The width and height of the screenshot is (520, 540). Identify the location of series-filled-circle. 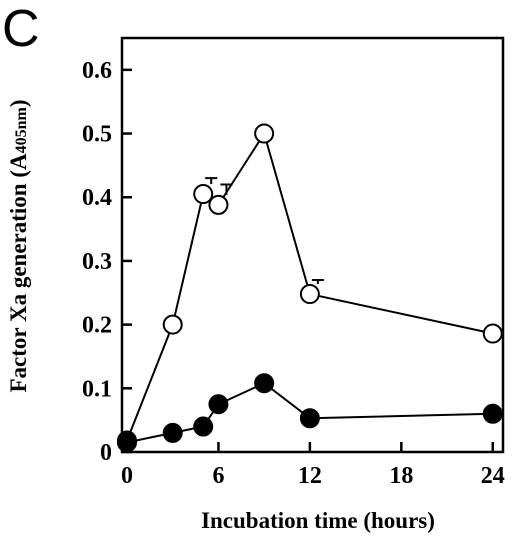
(310, 413).